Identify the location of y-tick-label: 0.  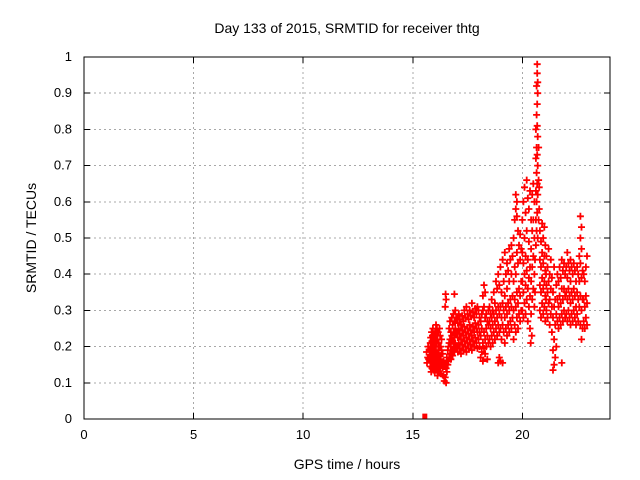
(68, 418).